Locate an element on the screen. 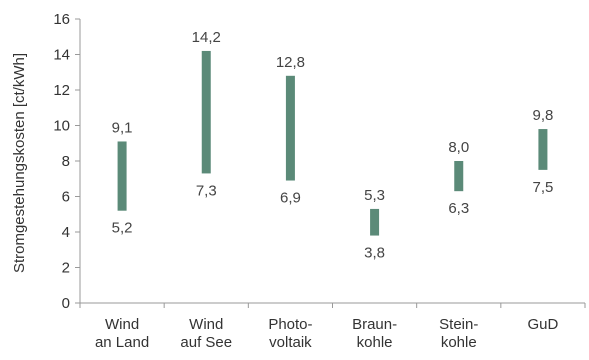 The width and height of the screenshot is (589, 360). x-category-label: Photo-voltaik is located at coordinates (290, 333).